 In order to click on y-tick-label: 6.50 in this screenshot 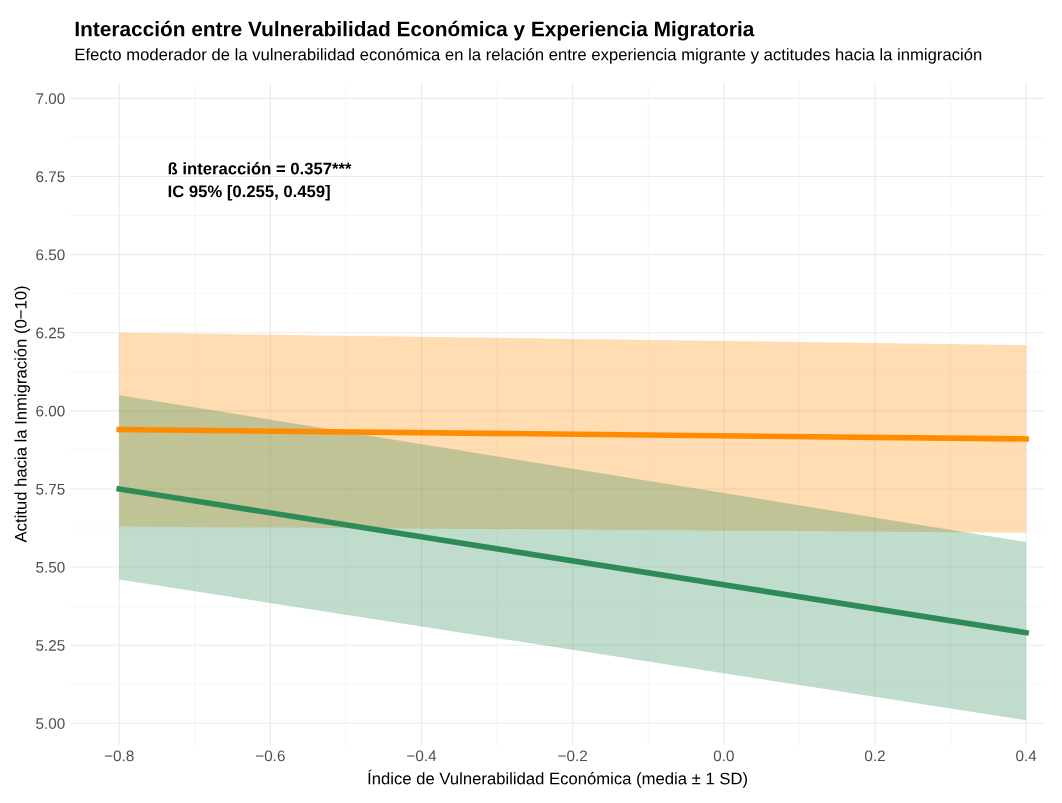, I will do `click(50, 255)`.